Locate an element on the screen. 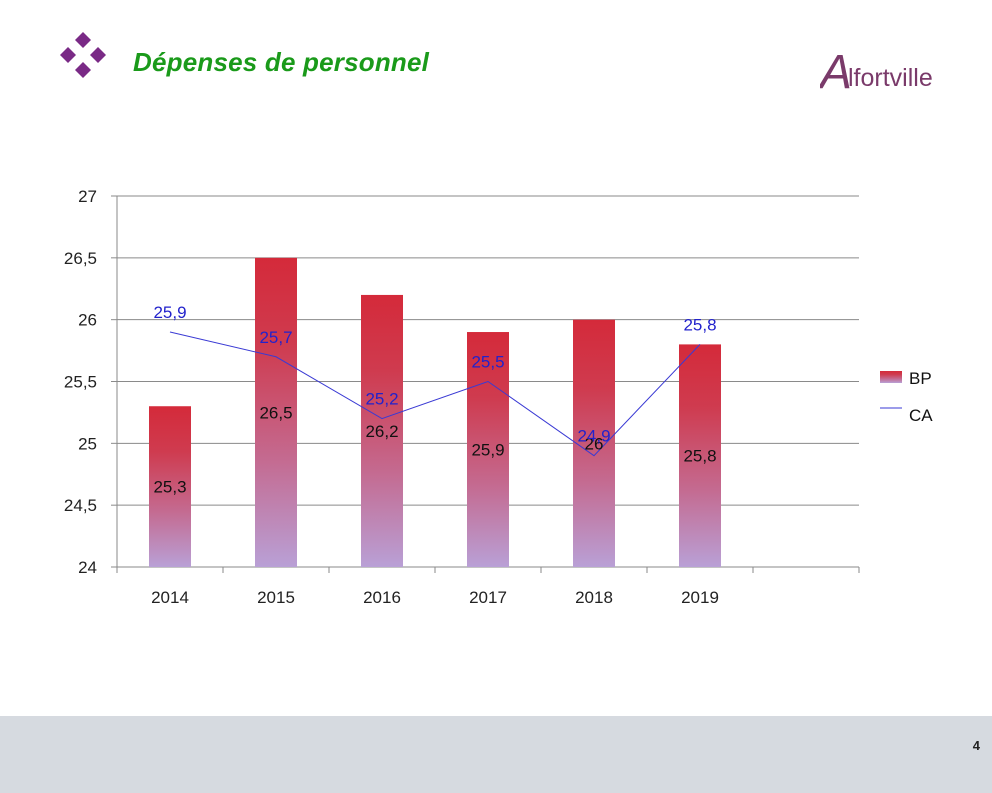 The height and width of the screenshot is (793, 992). alfortville-logo: A lfortville is located at coordinates (876, 72).